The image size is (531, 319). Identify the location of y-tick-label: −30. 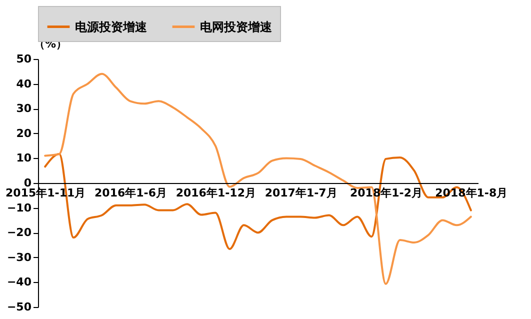
(19, 257).